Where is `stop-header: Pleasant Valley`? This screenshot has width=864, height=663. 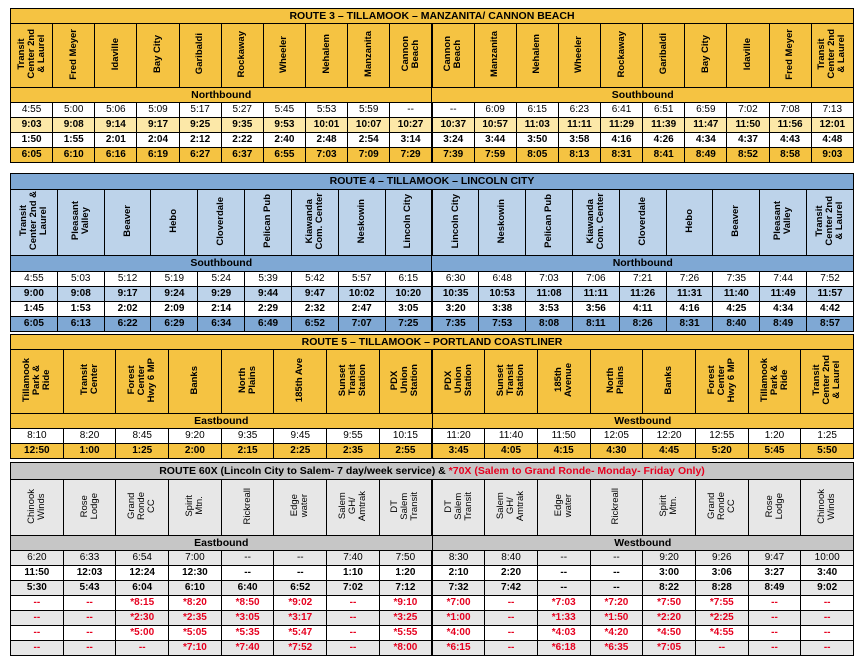
stop-header: Pleasant Valley is located at coordinates (783, 222).